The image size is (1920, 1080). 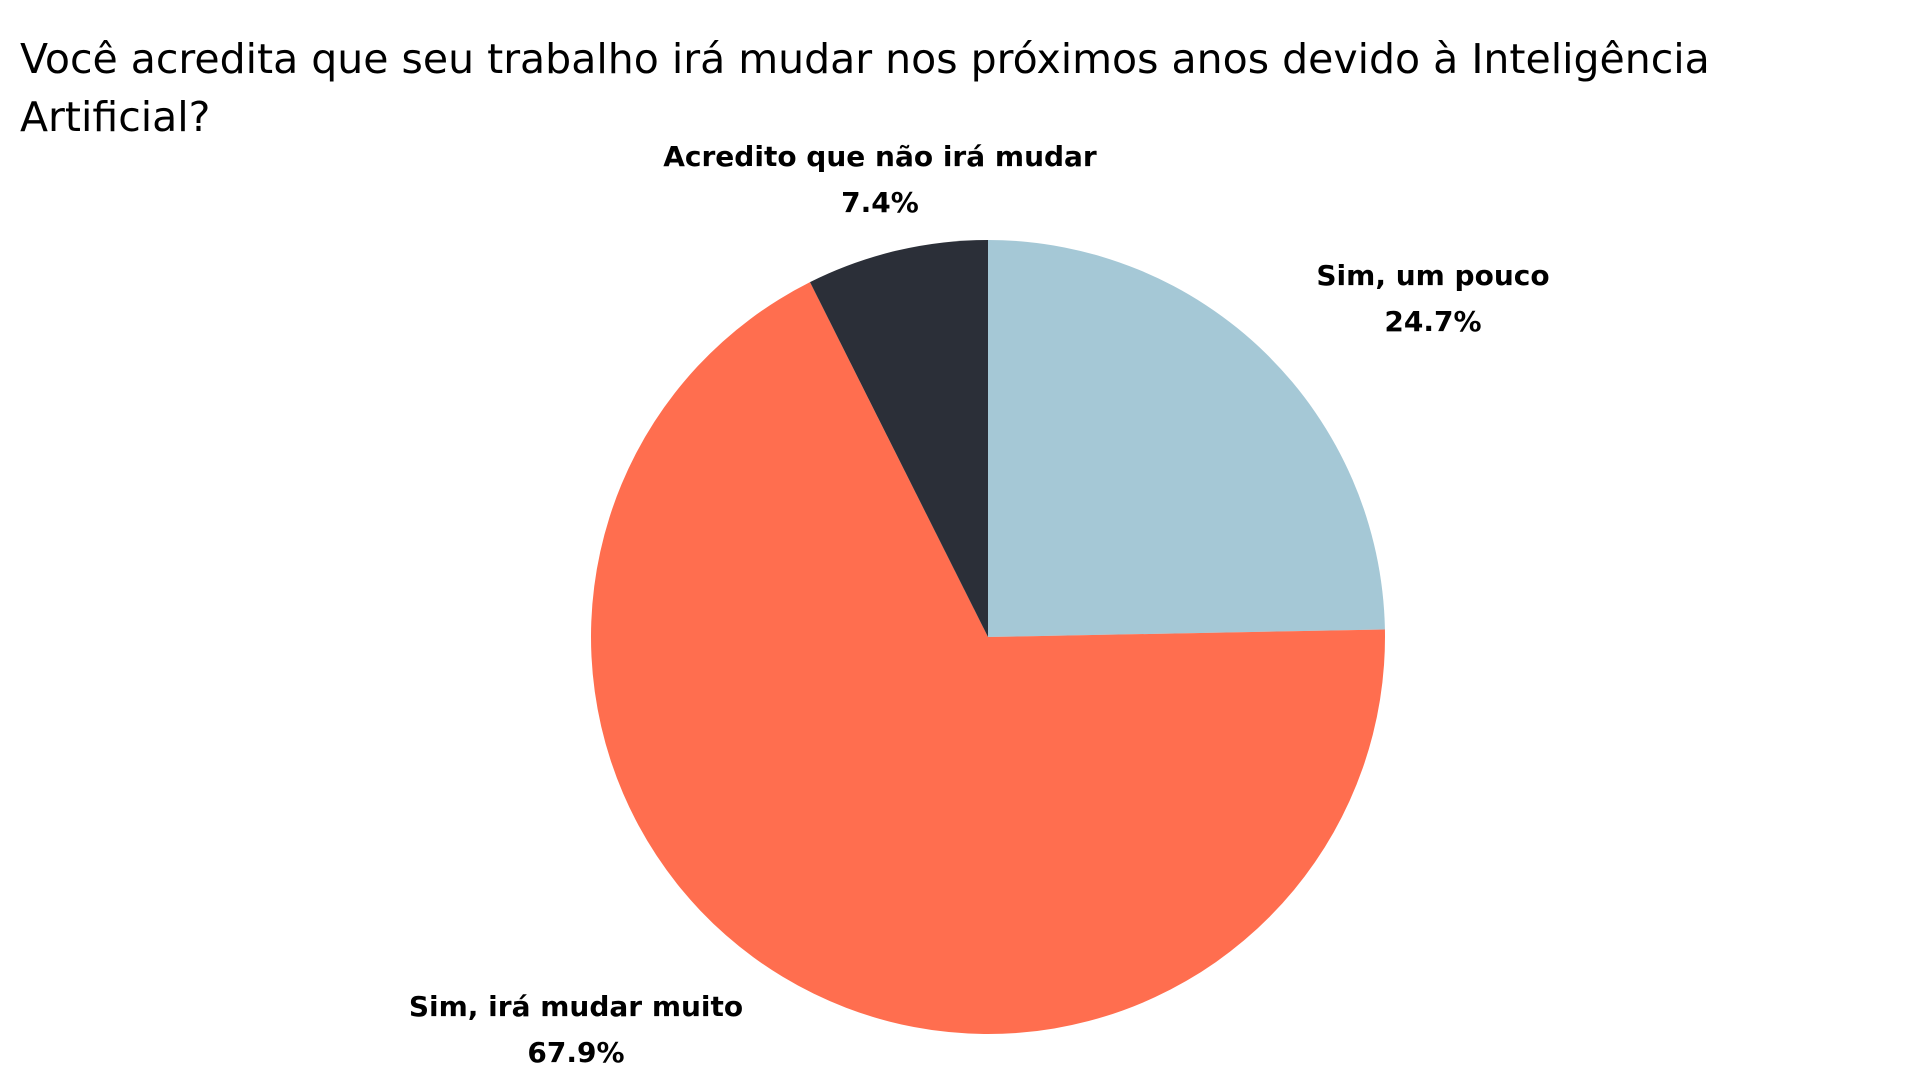 I want to click on slice-value-label-2: 67.9%, so click(x=575, y=1052).